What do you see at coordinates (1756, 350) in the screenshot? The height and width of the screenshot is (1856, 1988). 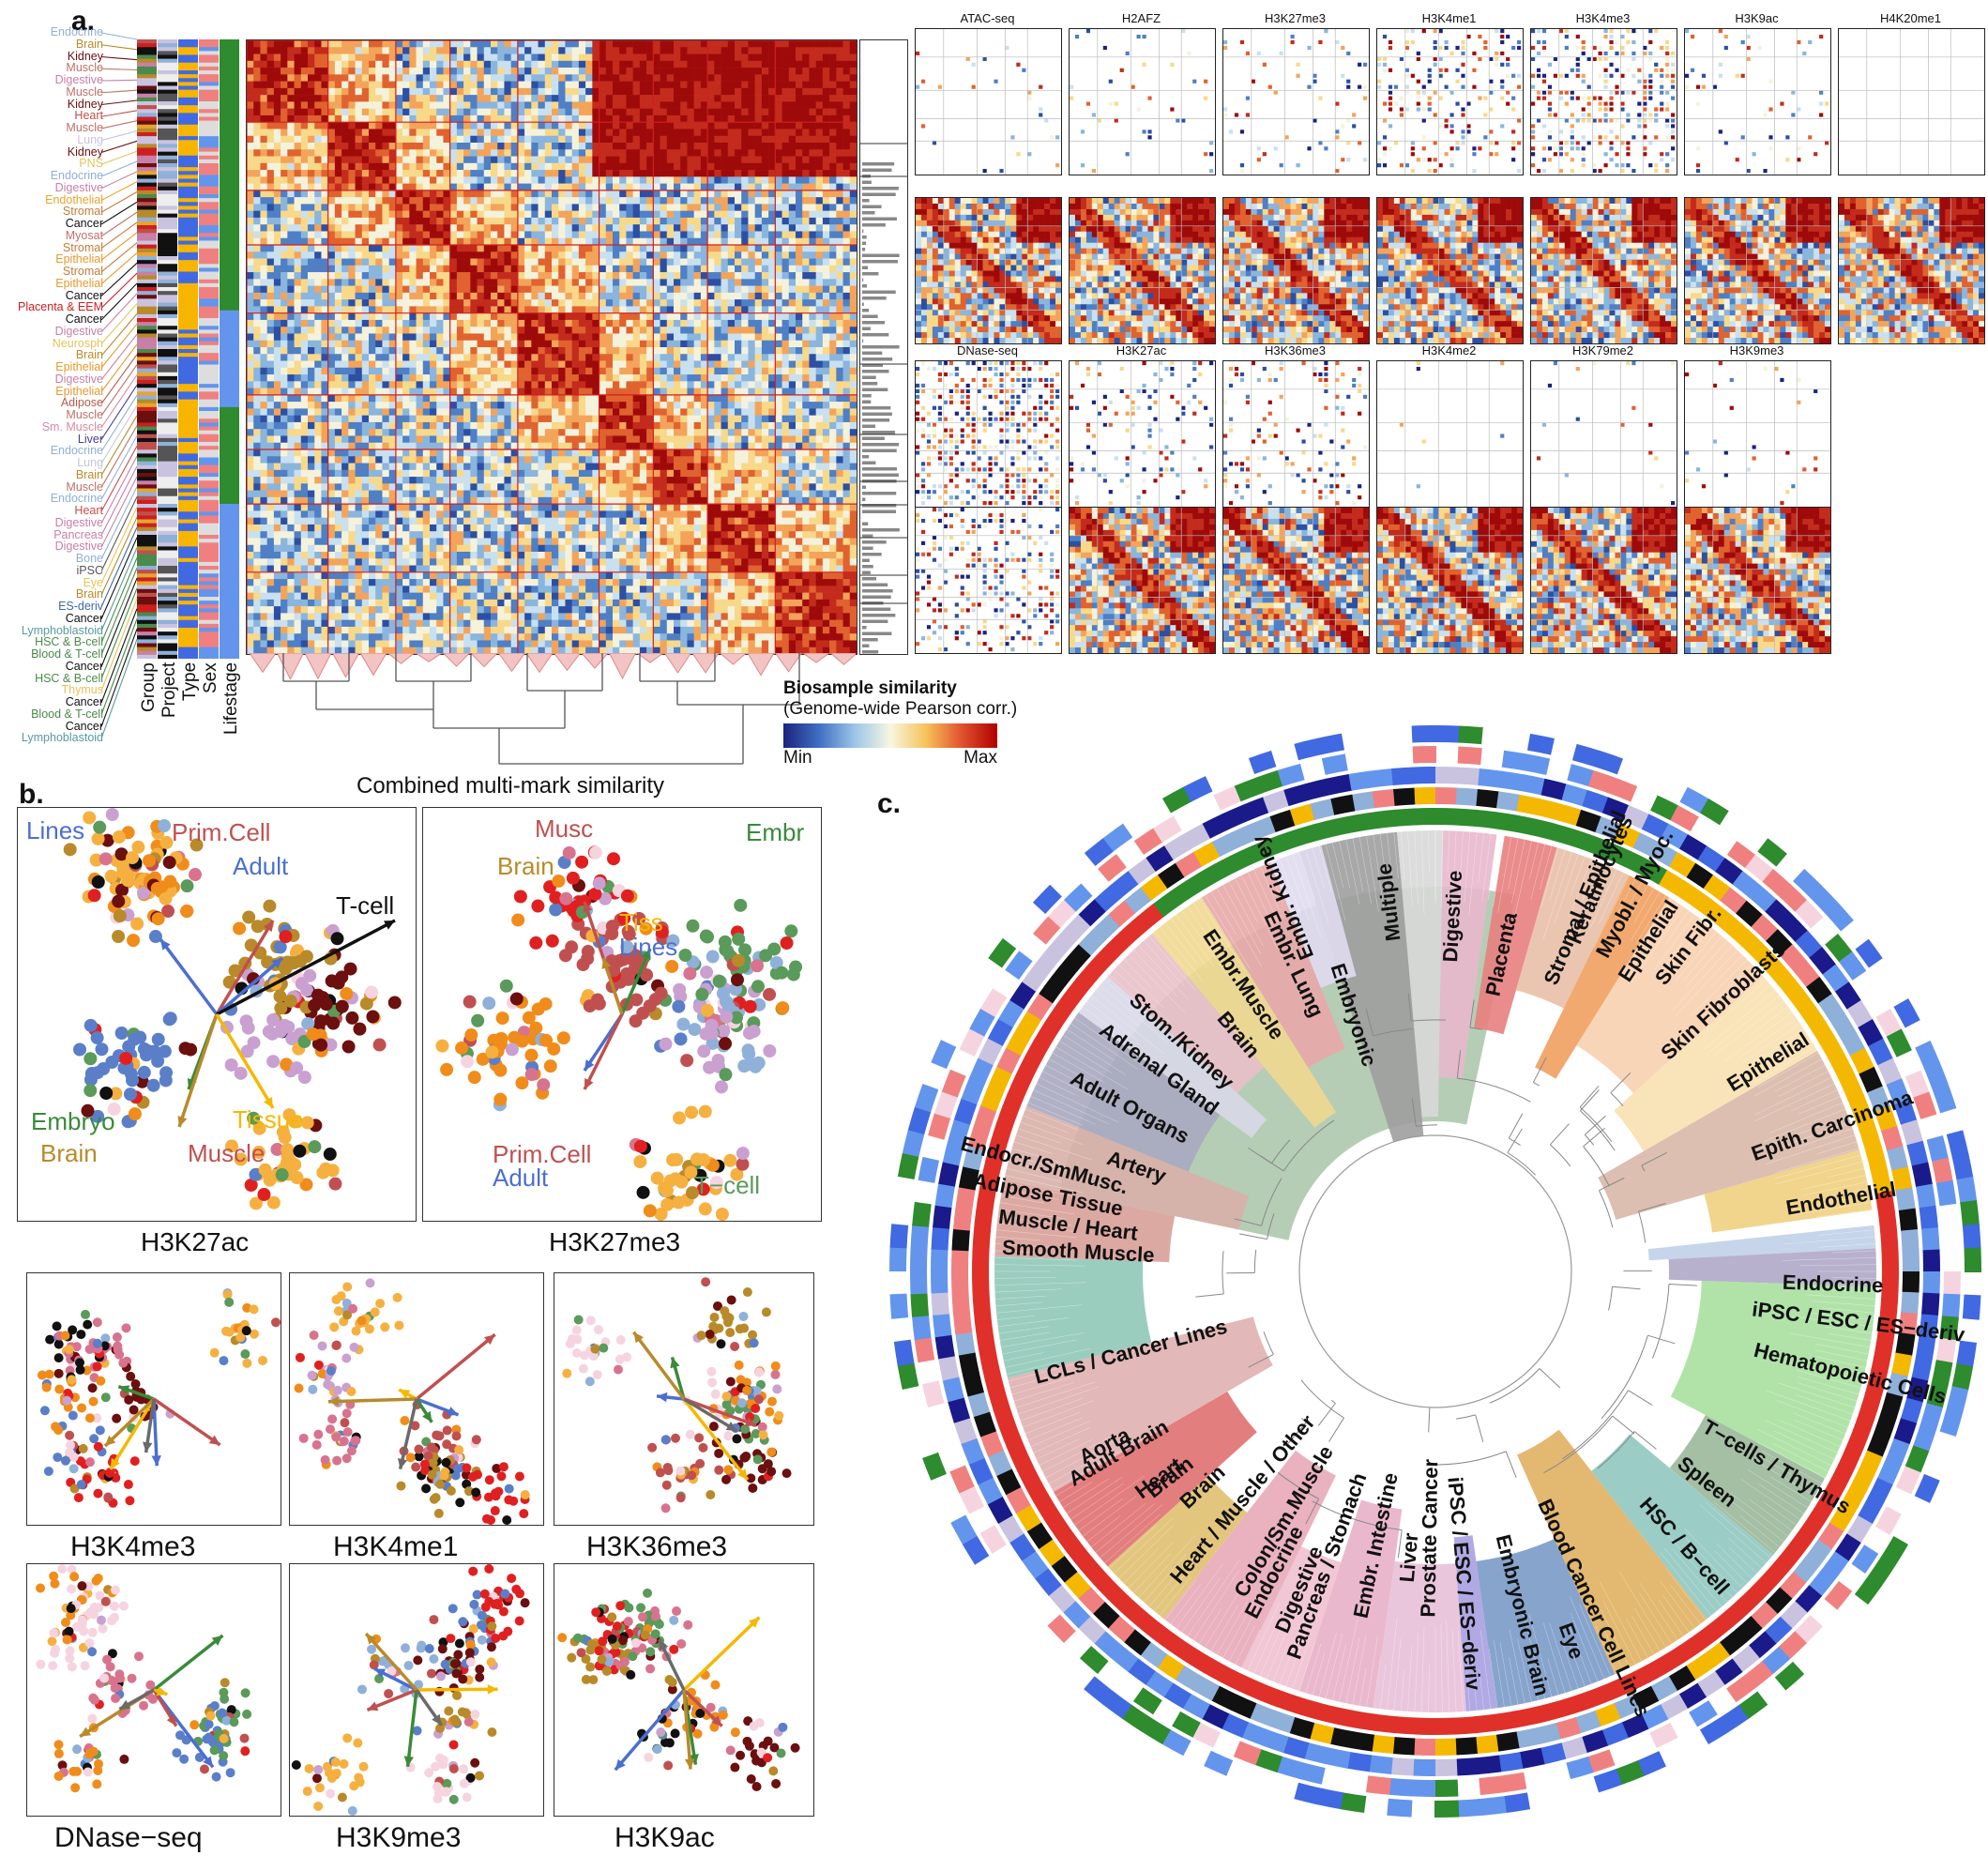 I see `mark-heatmap-title: H3K9me3` at bounding box center [1756, 350].